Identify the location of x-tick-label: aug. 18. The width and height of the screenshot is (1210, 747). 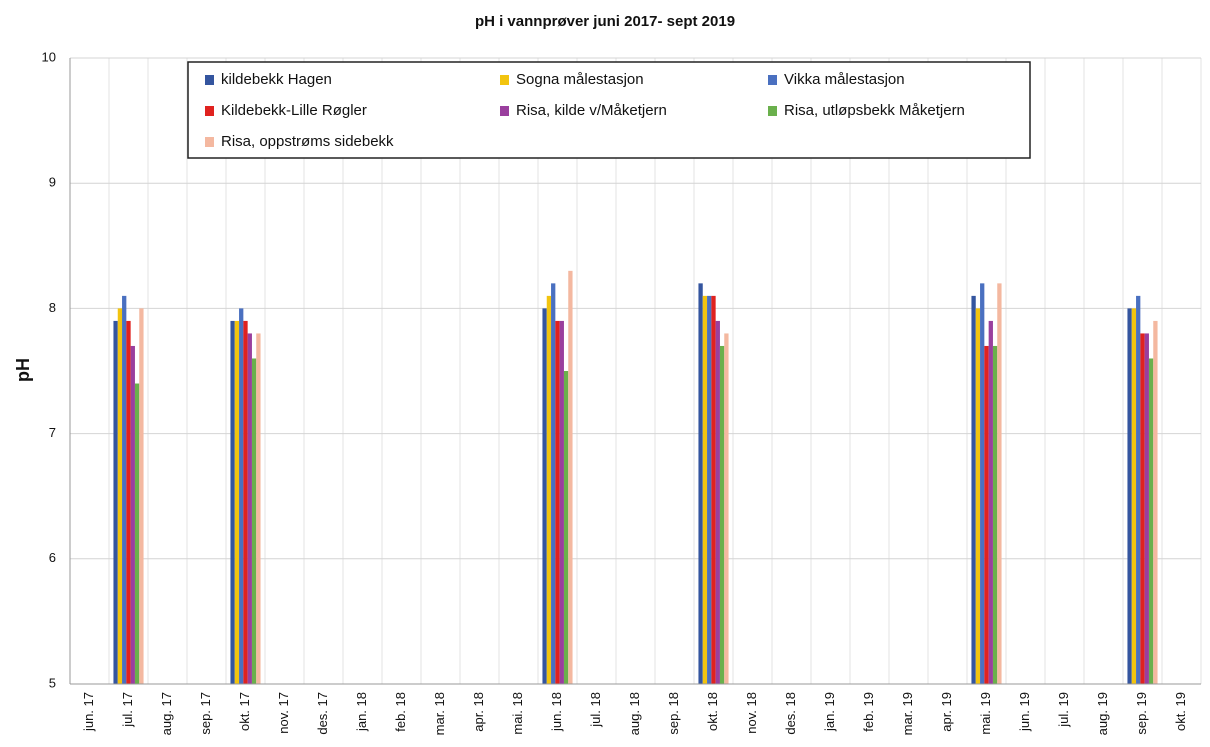
(634, 713).